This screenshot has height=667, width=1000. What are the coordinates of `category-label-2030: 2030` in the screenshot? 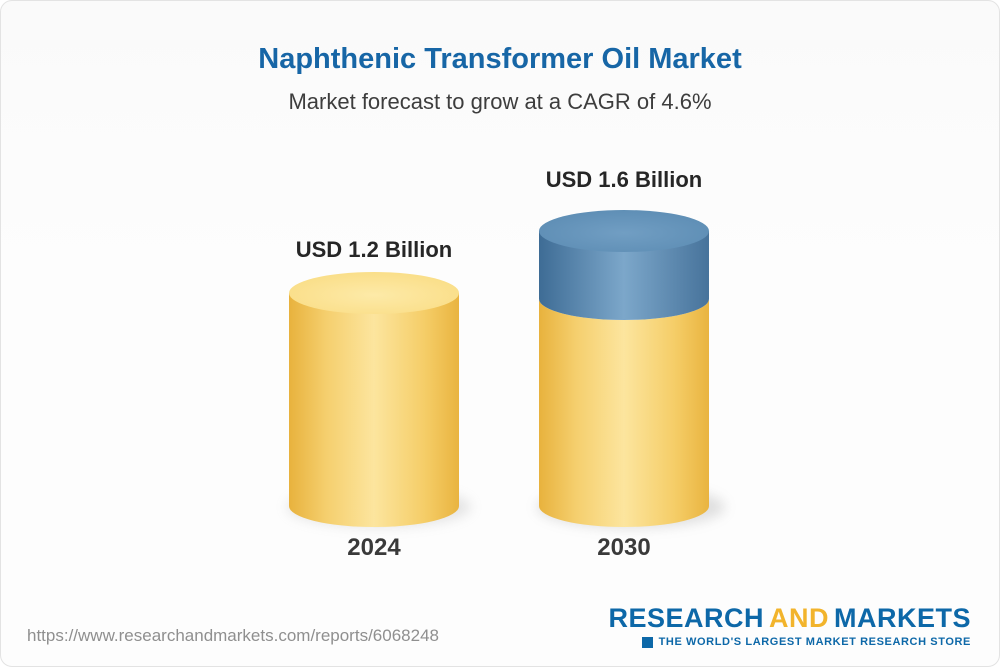 It's located at (624, 547).